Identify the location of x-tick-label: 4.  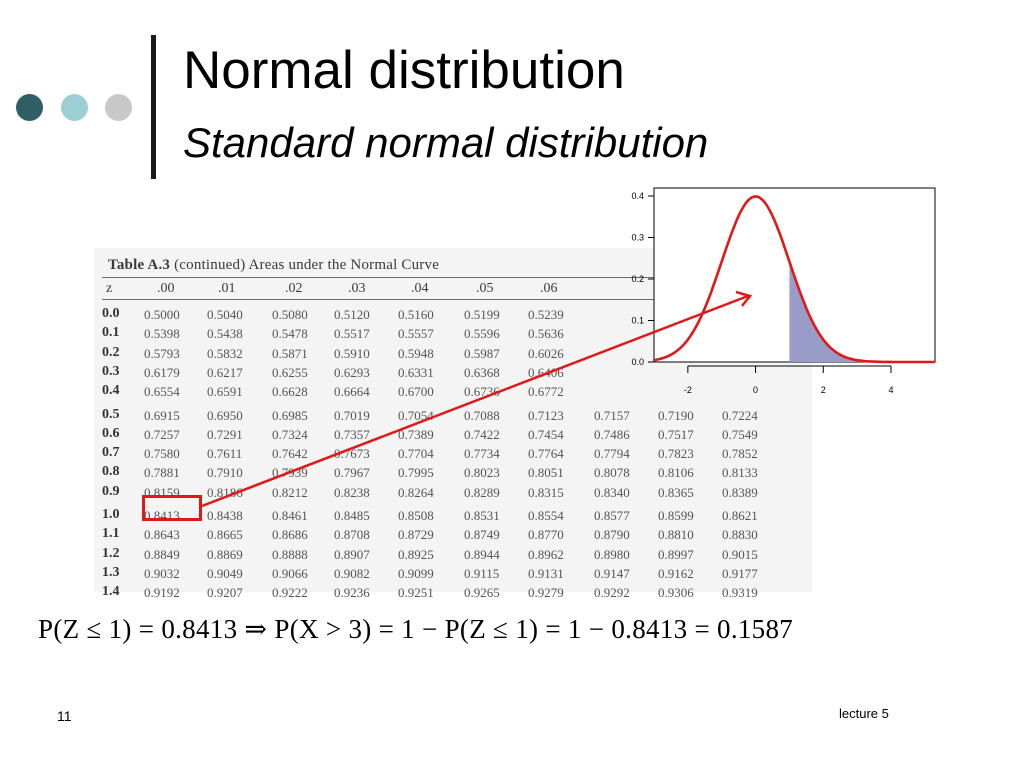
(890, 390).